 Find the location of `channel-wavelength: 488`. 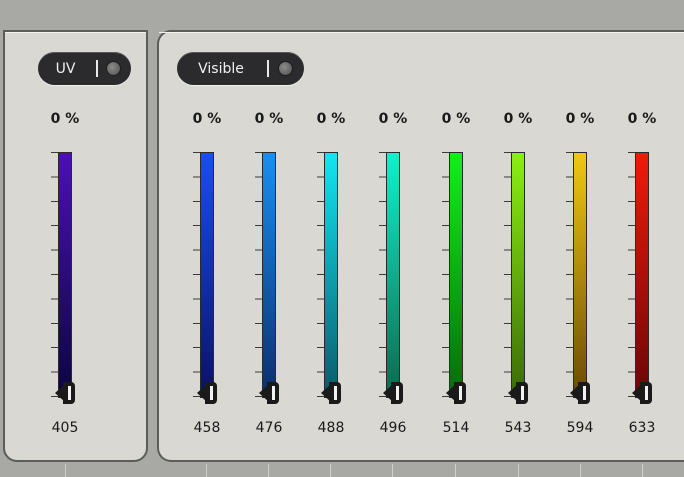

channel-wavelength: 488 is located at coordinates (331, 428).